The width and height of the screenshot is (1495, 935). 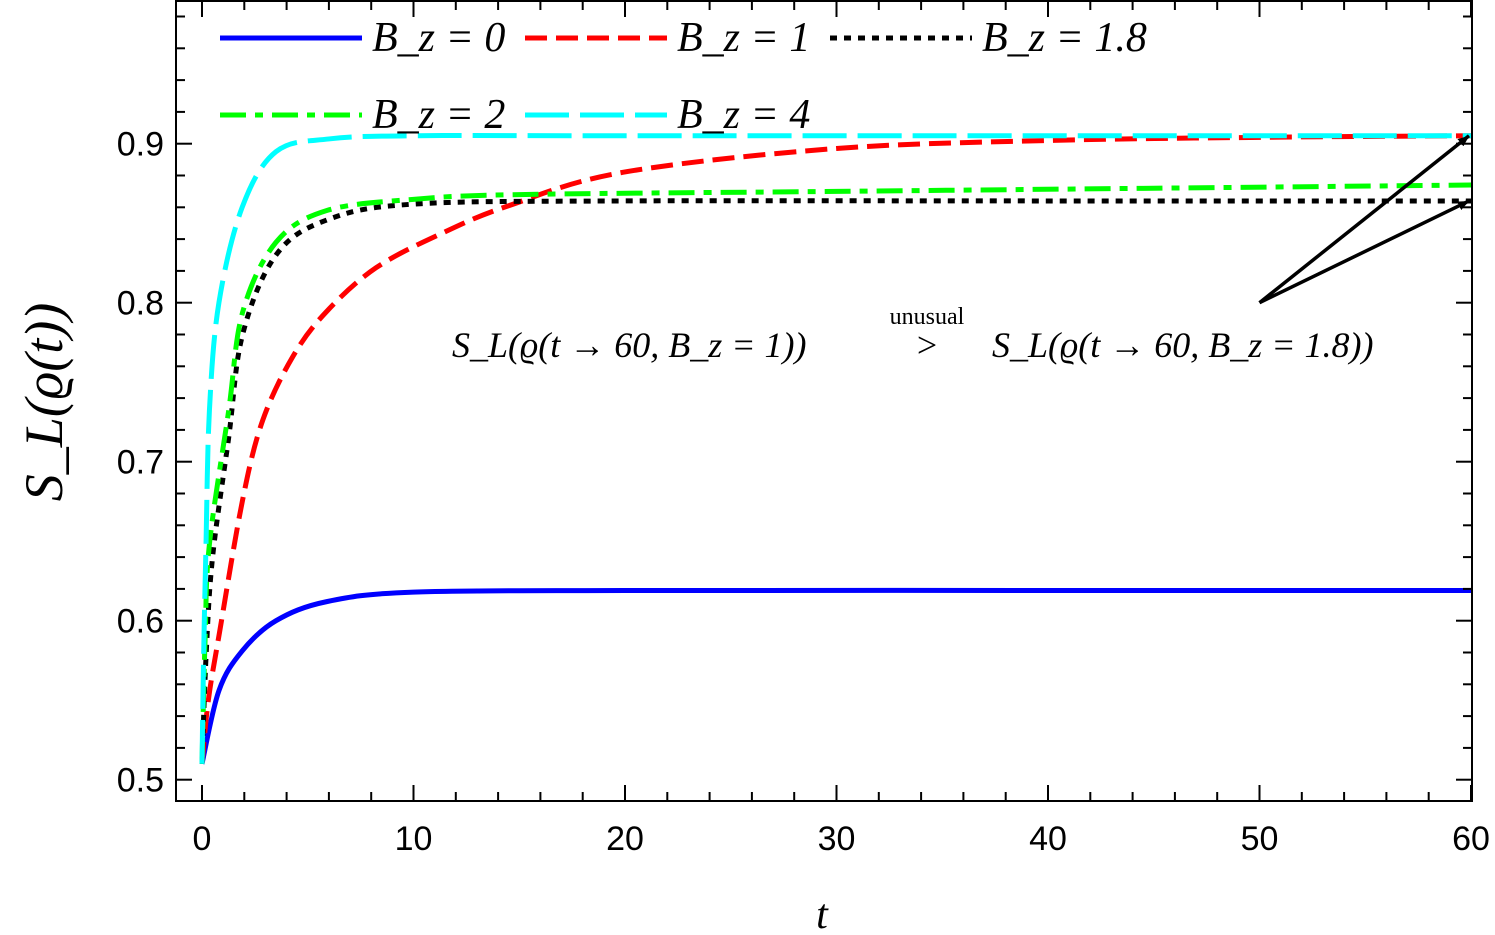 What do you see at coordinates (743, 38) in the screenshot?
I see `legend-label-1: B_z = 1` at bounding box center [743, 38].